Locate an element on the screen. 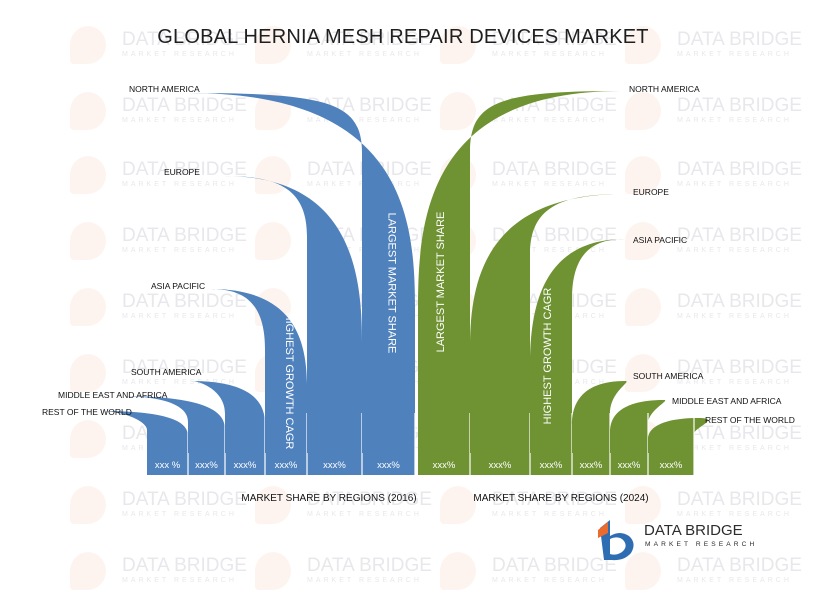  bar-left-south-america is located at coordinates (228, 417).